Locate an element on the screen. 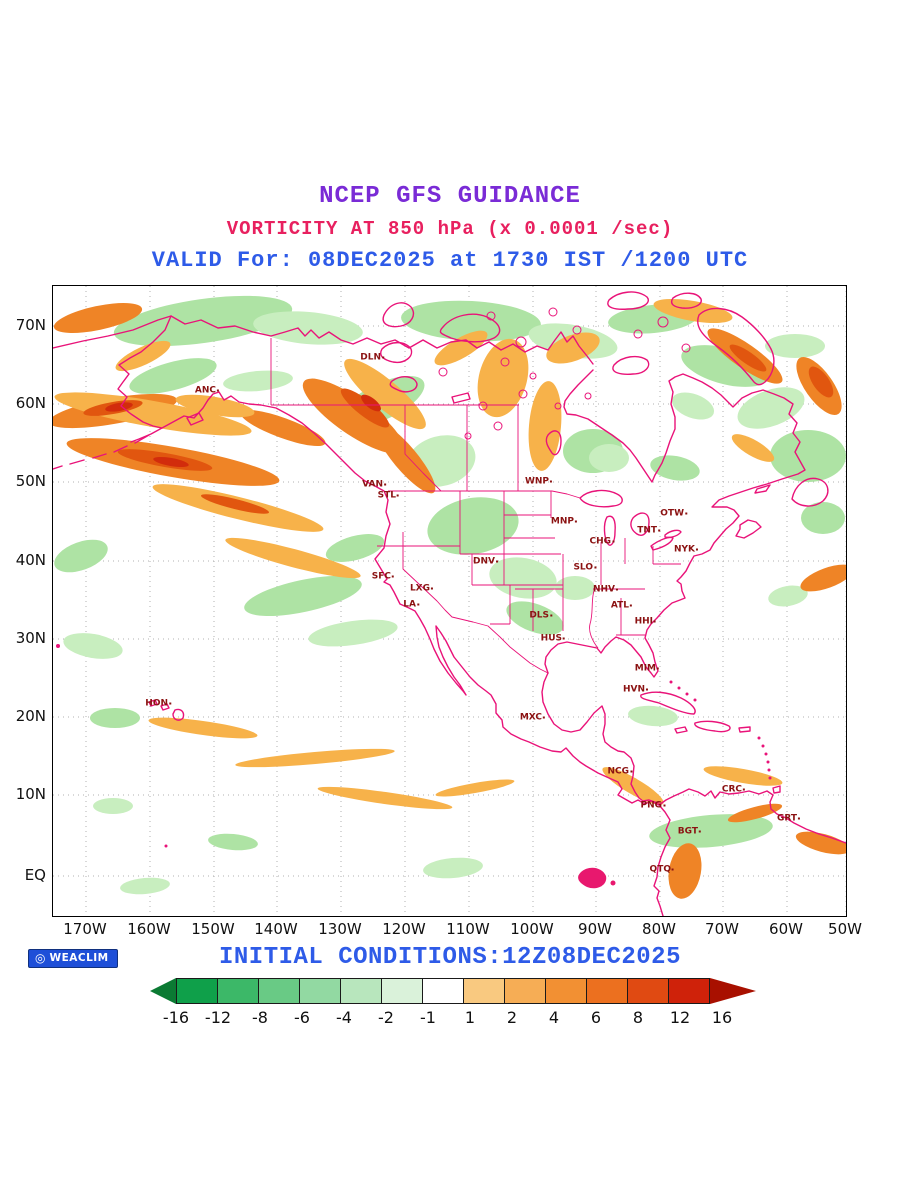  station-code: NHV is located at coordinates (603, 589).